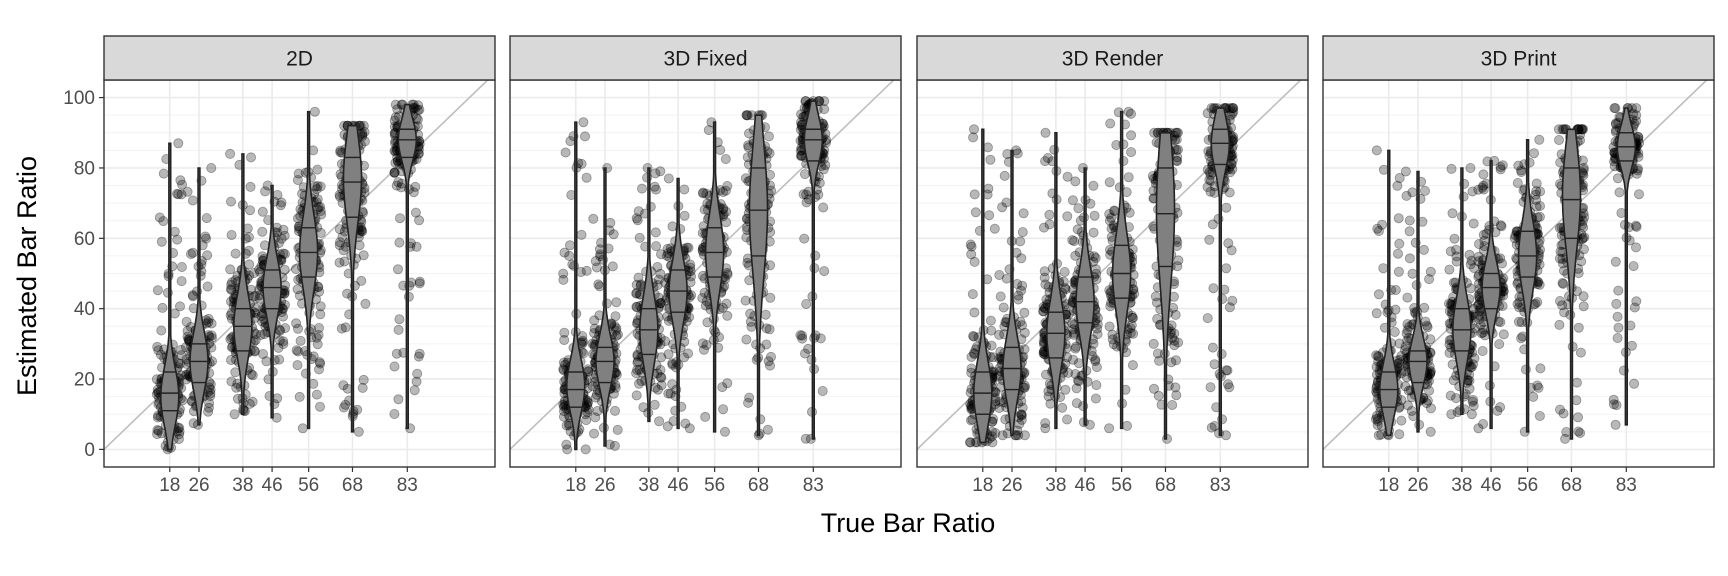 The image size is (1728, 576). I want to click on x-tick-label: 56, so click(714, 485).